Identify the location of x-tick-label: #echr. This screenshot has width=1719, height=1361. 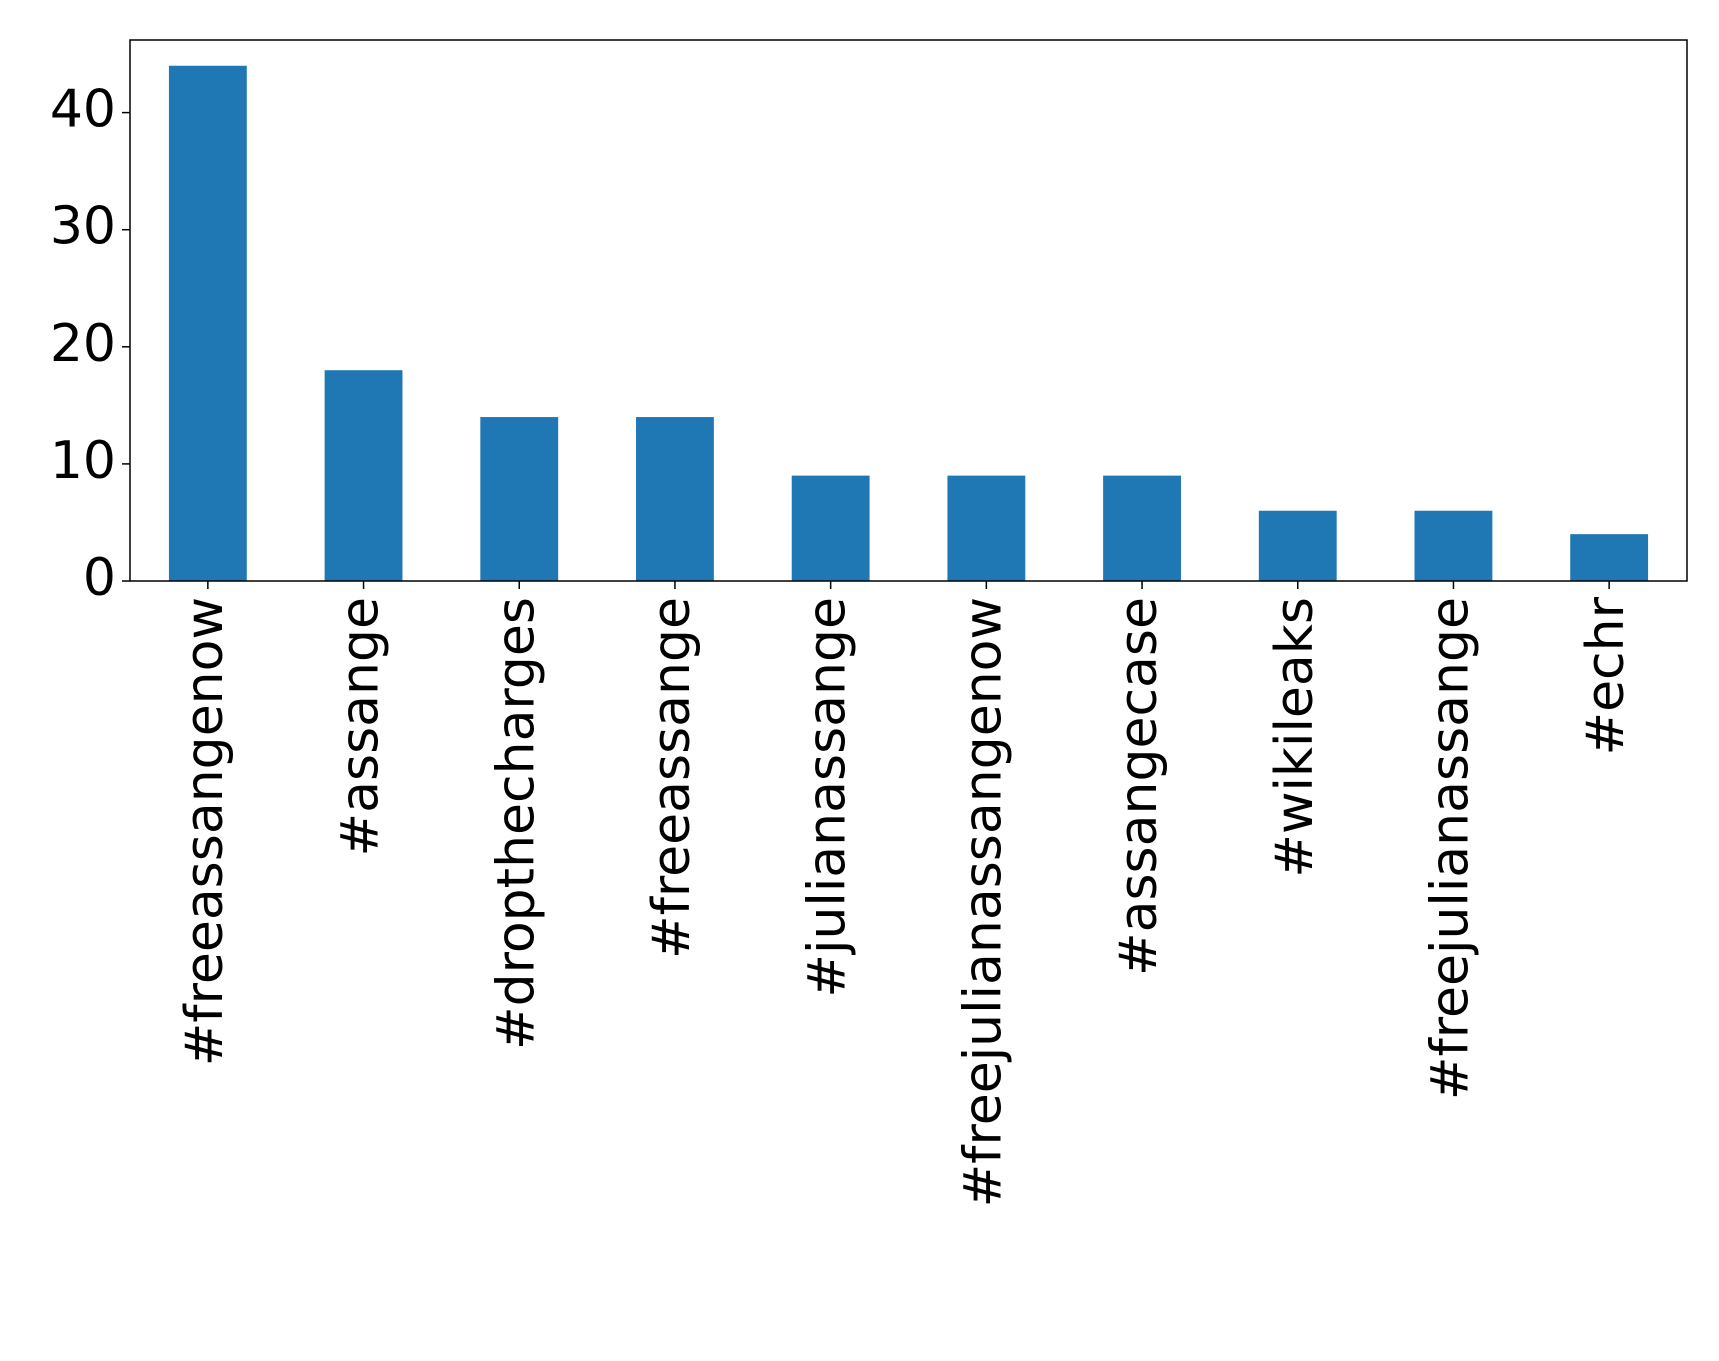
(1606, 675).